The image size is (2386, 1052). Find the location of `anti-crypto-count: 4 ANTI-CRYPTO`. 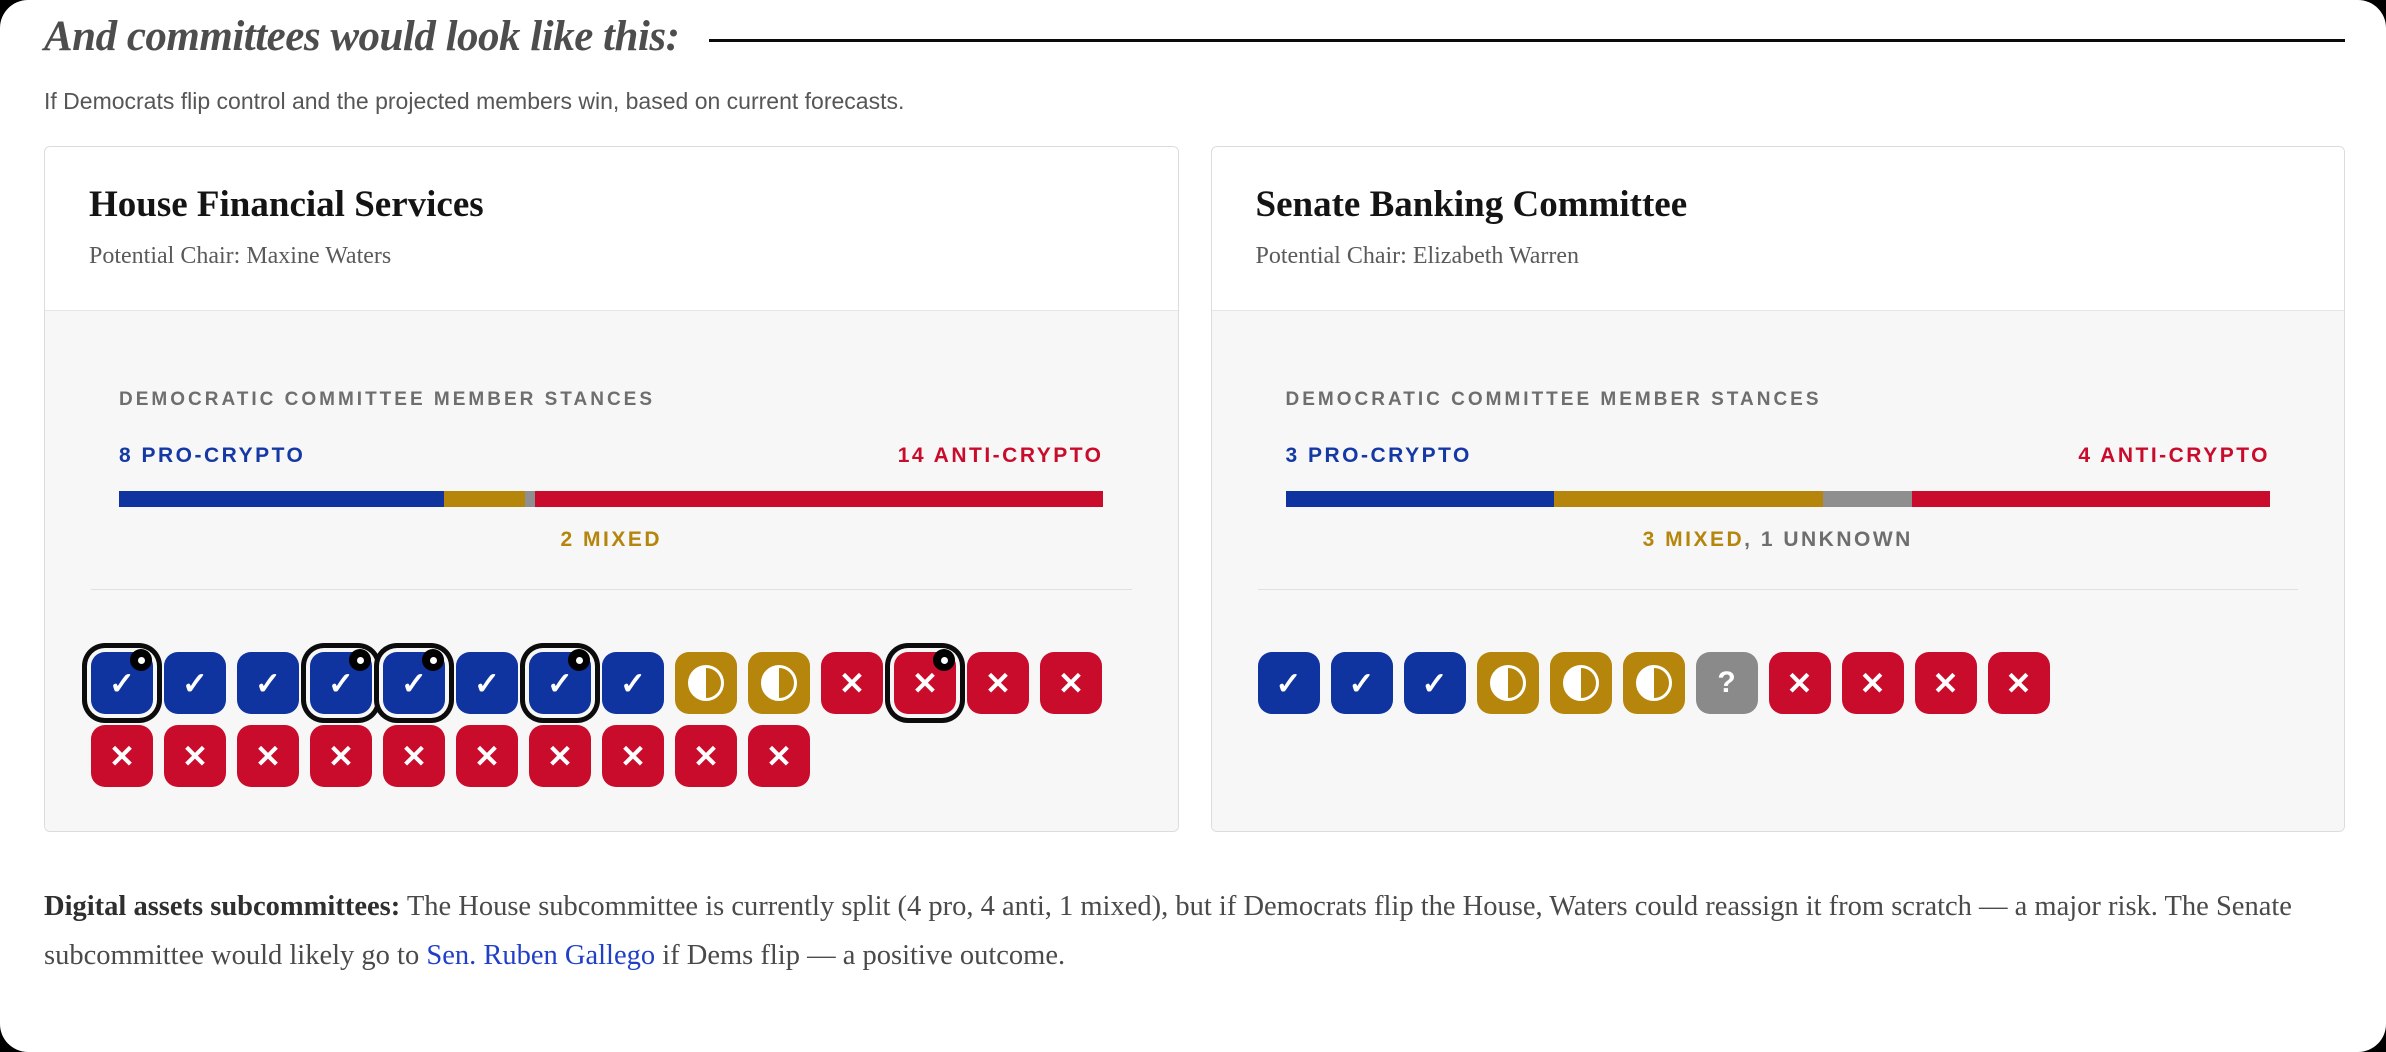

anti-crypto-count: 4 ANTI-CRYPTO is located at coordinates (2174, 455).